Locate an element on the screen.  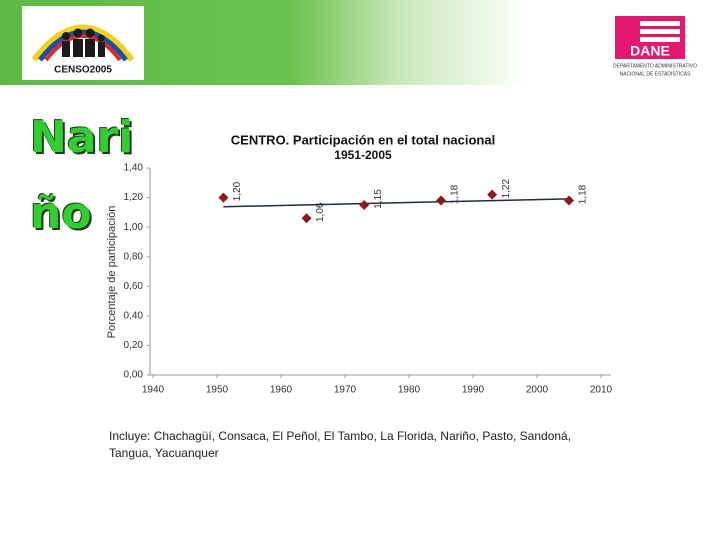
dane-word: DANE is located at coordinates (650, 51).